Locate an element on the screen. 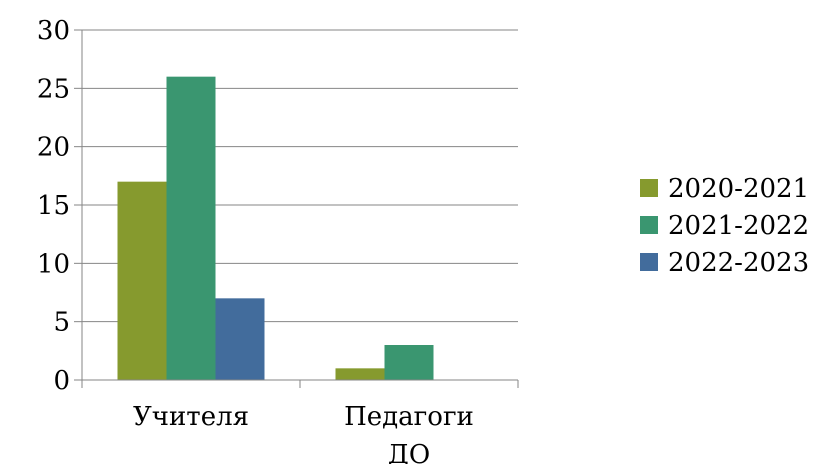  y-tick-label: 25 is located at coordinates (53, 89).